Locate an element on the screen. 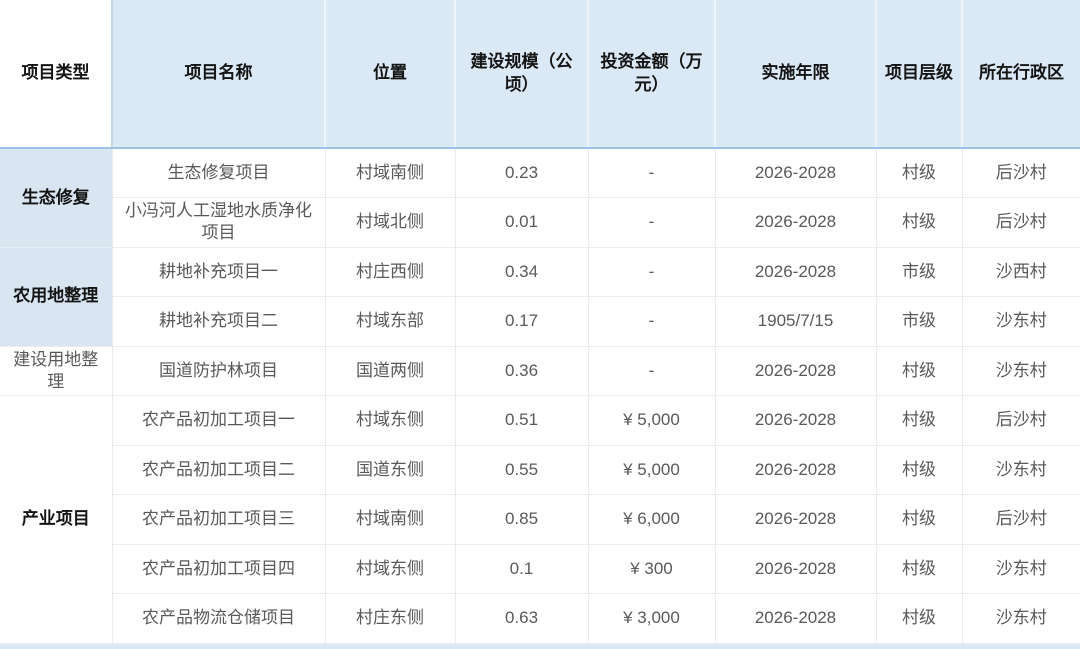 This screenshot has height=649, width=1080. project-type-group-cell: 农用地整理 is located at coordinates (56, 296).